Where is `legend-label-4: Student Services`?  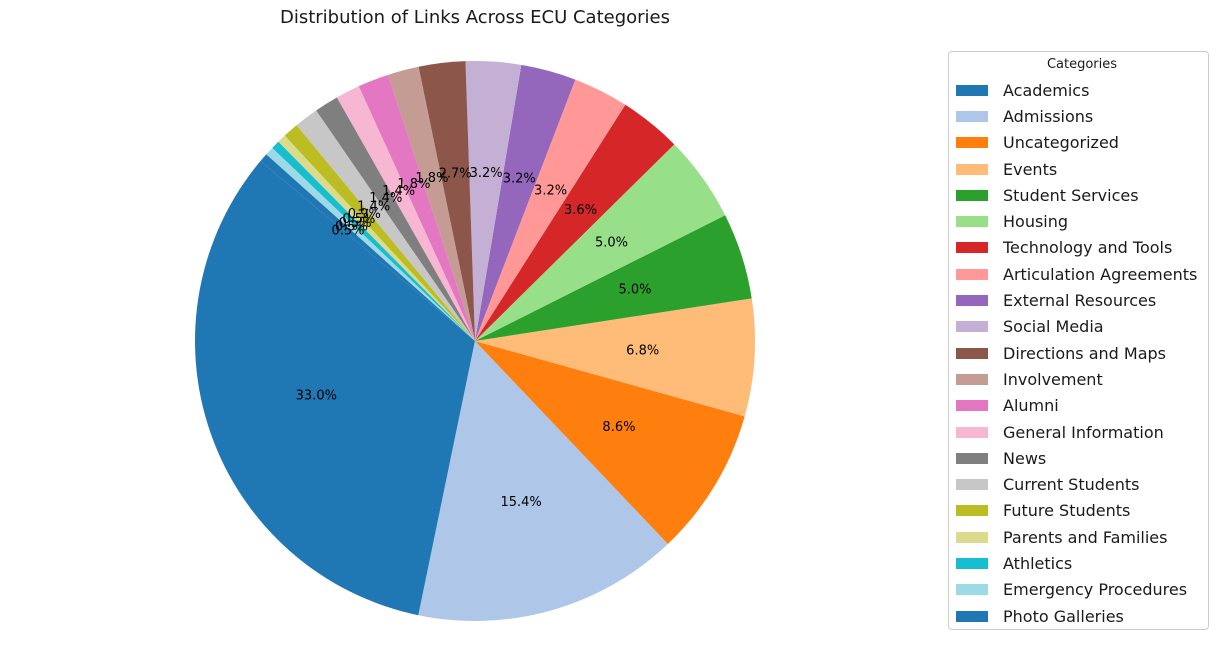
legend-label-4: Student Services is located at coordinates (1071, 195).